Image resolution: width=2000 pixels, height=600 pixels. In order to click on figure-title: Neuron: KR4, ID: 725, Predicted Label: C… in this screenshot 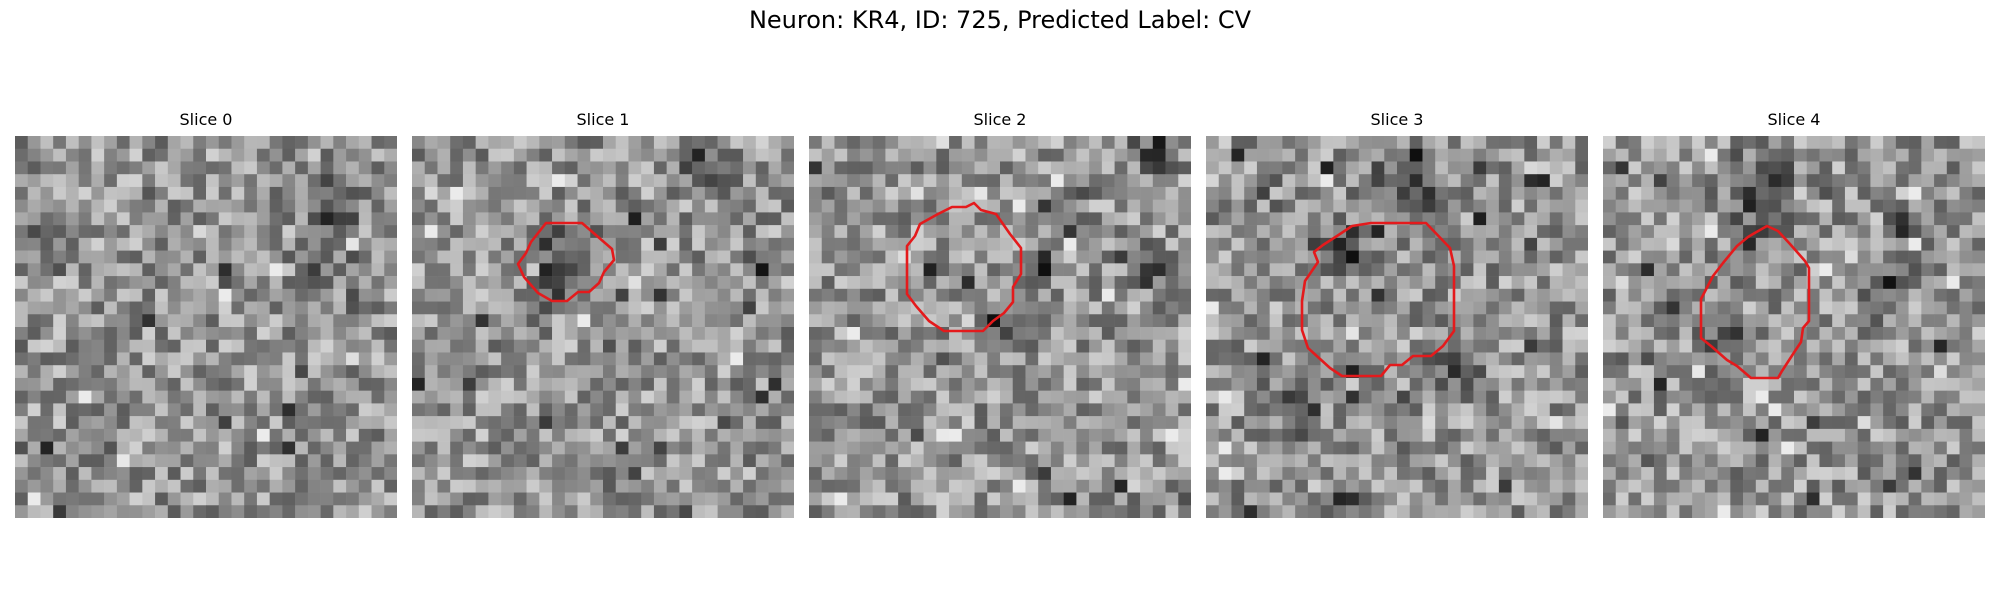, I will do `click(1000, 20)`.